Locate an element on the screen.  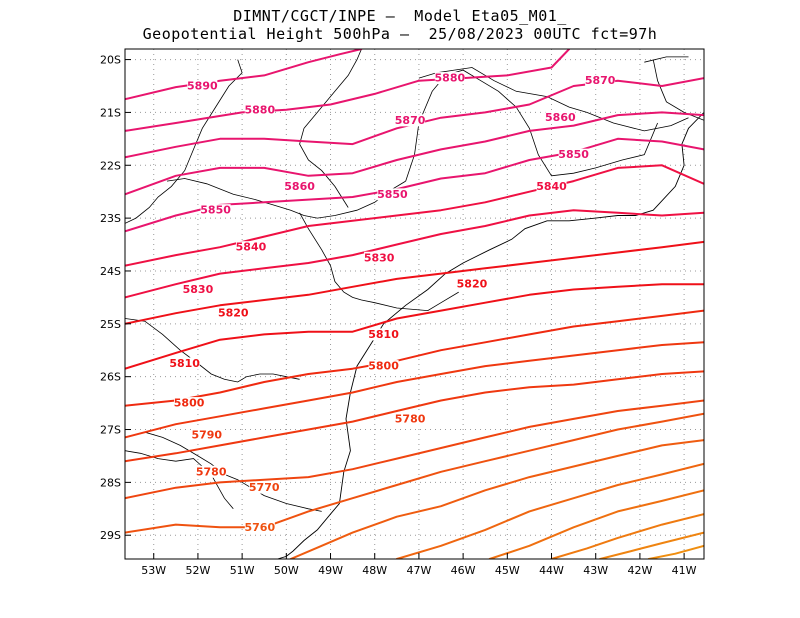
tick-label-lat: 25S is located at coordinates (110, 324).